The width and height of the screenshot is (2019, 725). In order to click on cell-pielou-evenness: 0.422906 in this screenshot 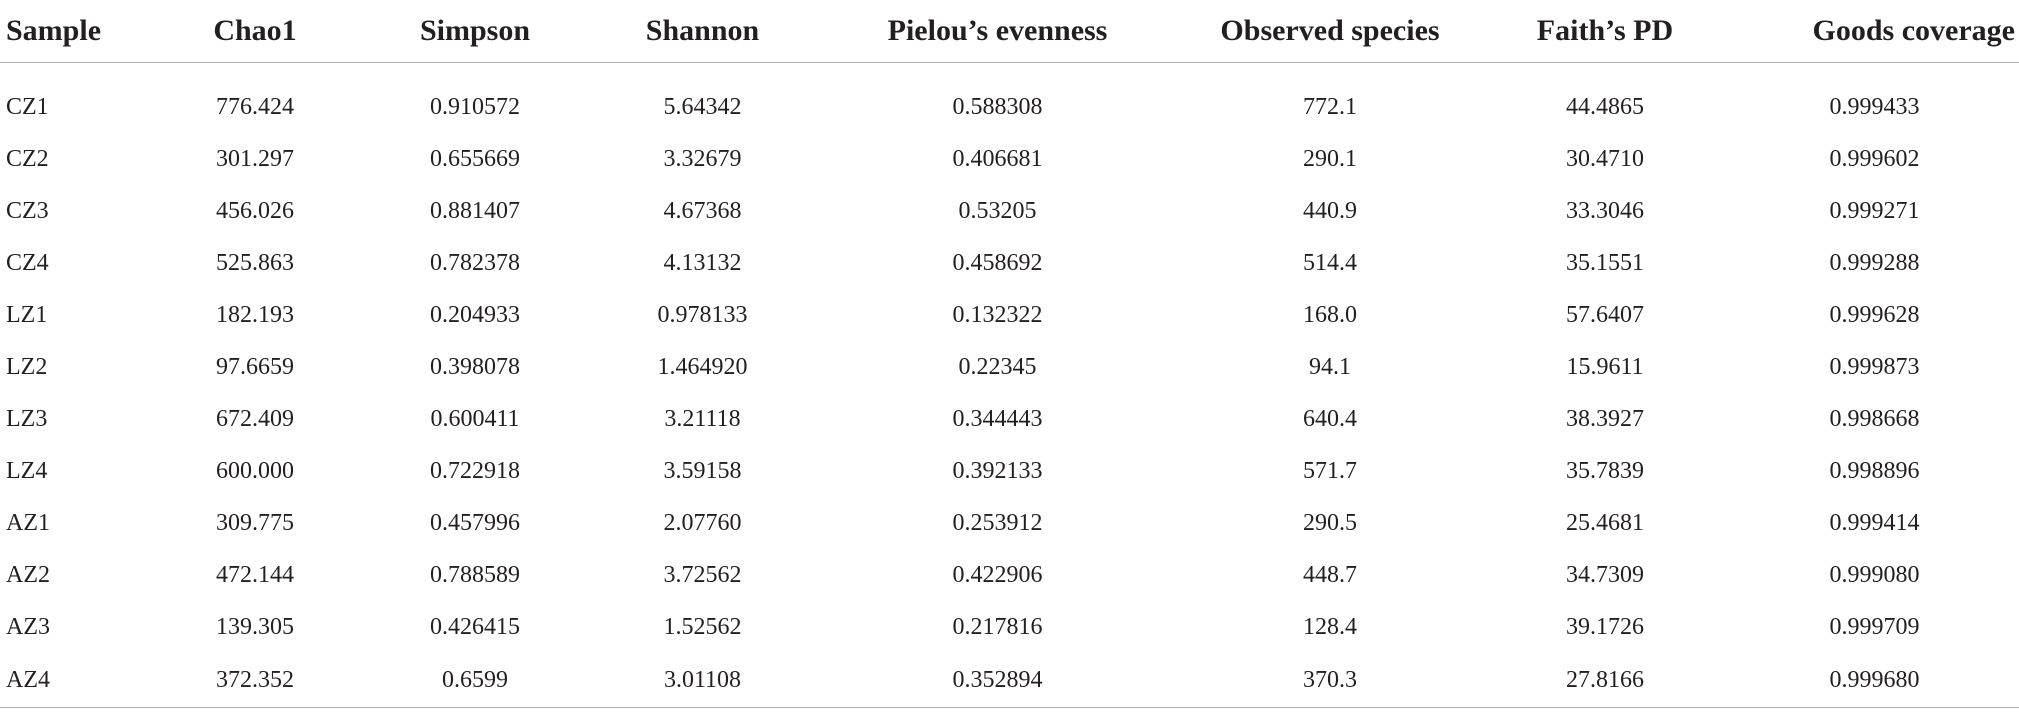, I will do `click(997, 574)`.